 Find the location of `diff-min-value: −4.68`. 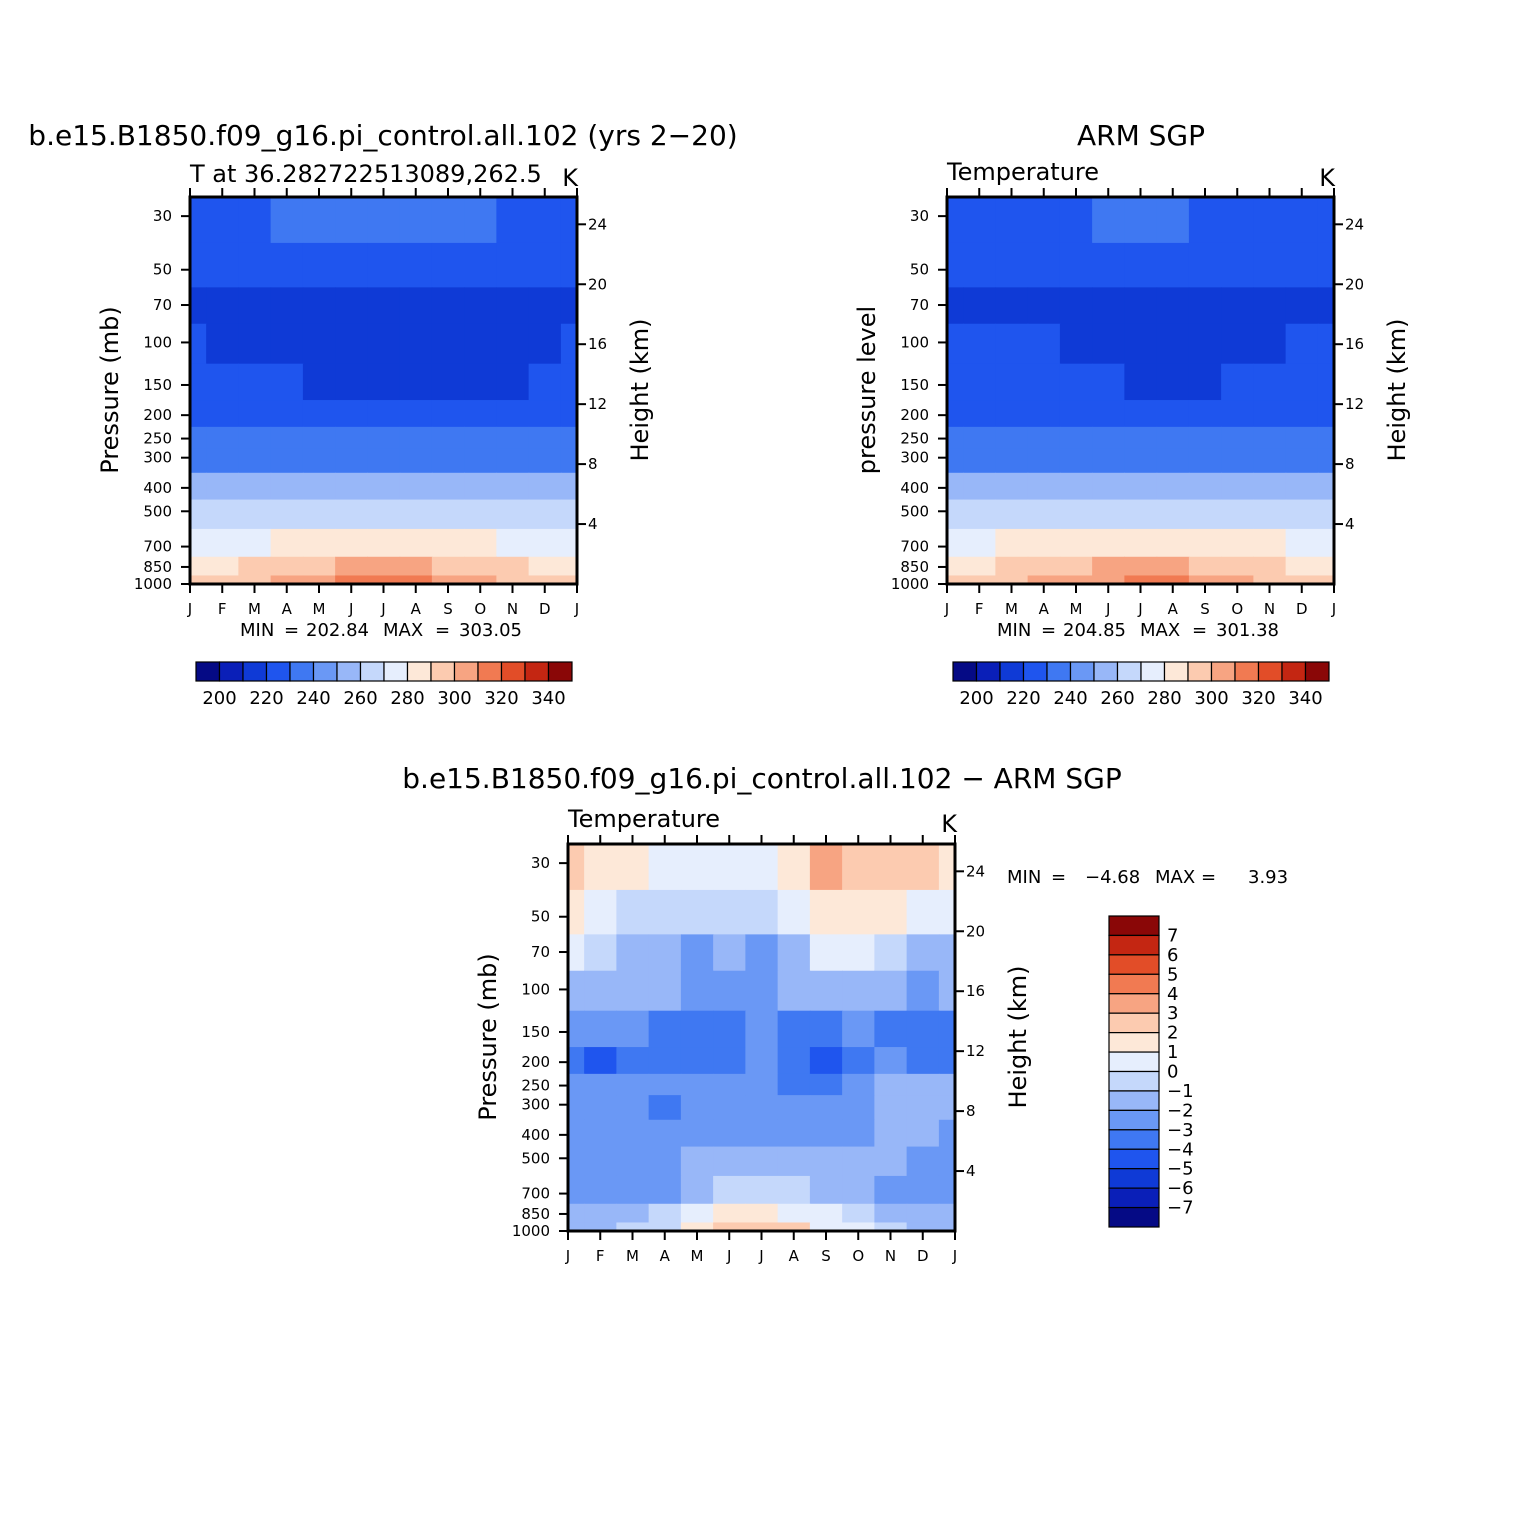

diff-min-value: −4.68 is located at coordinates (1112, 877).